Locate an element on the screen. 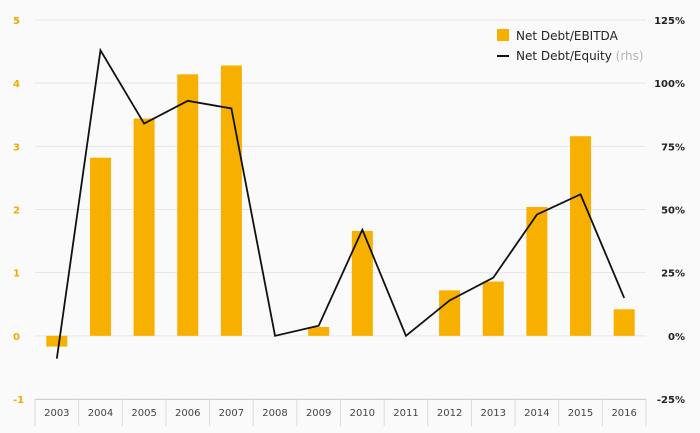  x-tick-label: 2003 is located at coordinates (56, 413).